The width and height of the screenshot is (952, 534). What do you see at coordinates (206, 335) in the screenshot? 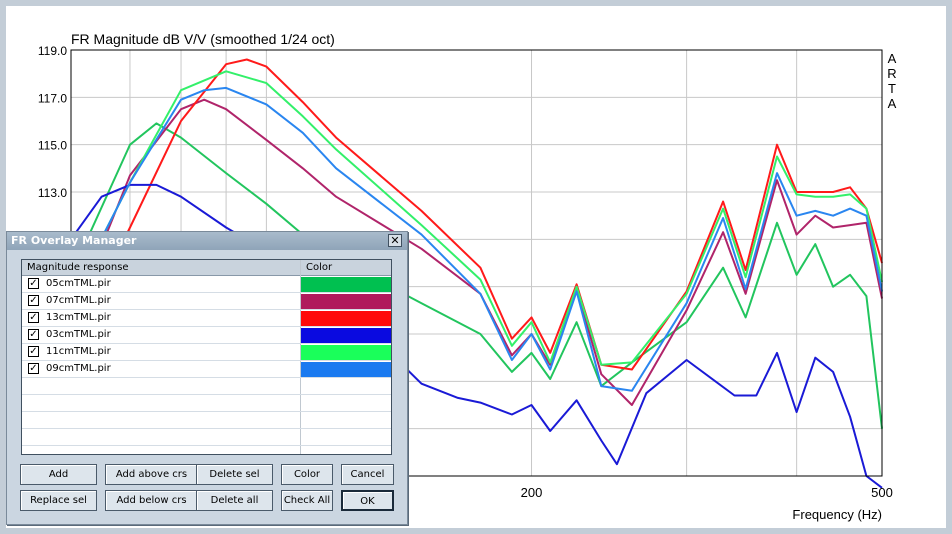
I see `overlay-row: ✓ 03cmTML.pir` at bounding box center [206, 335].